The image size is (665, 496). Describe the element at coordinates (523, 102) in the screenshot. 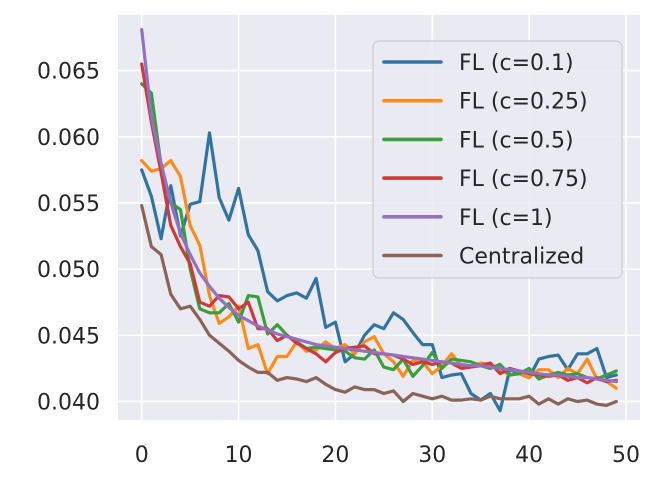

I see `legend-label-1: FL (c=0.25)` at that location.